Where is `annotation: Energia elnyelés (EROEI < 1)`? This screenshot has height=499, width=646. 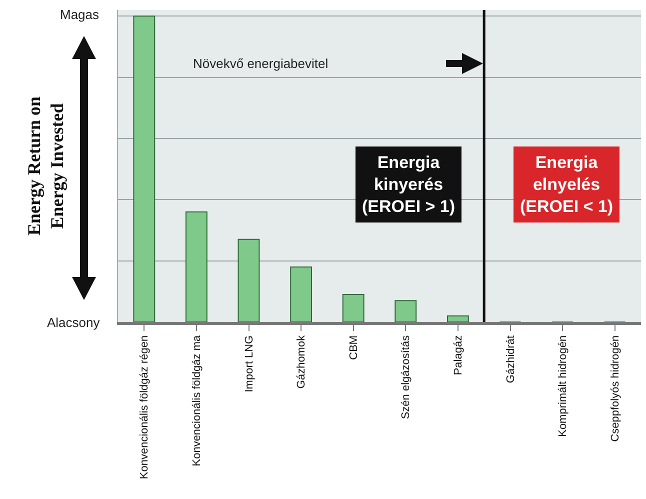
annotation: Energia elnyelés (EROEI < 1) is located at coordinates (567, 184).